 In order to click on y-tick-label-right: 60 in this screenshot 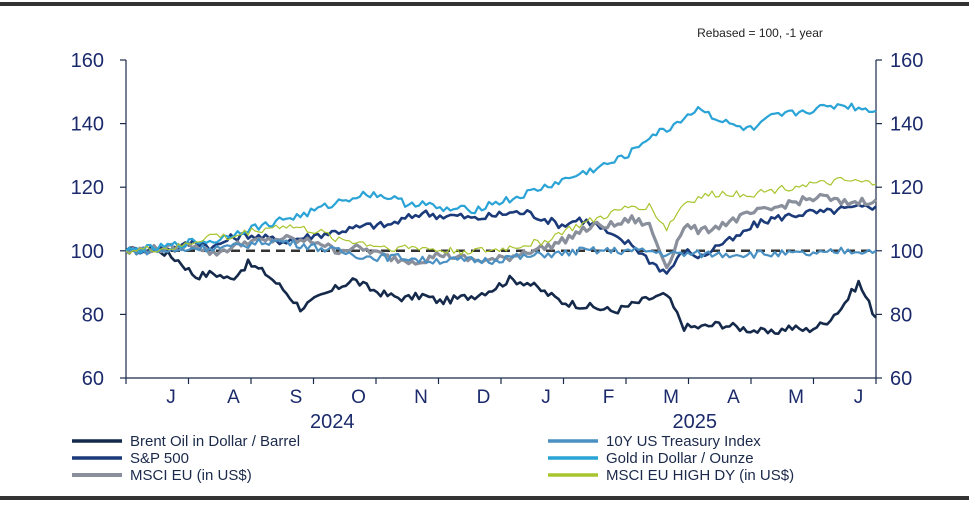, I will do `click(901, 379)`.